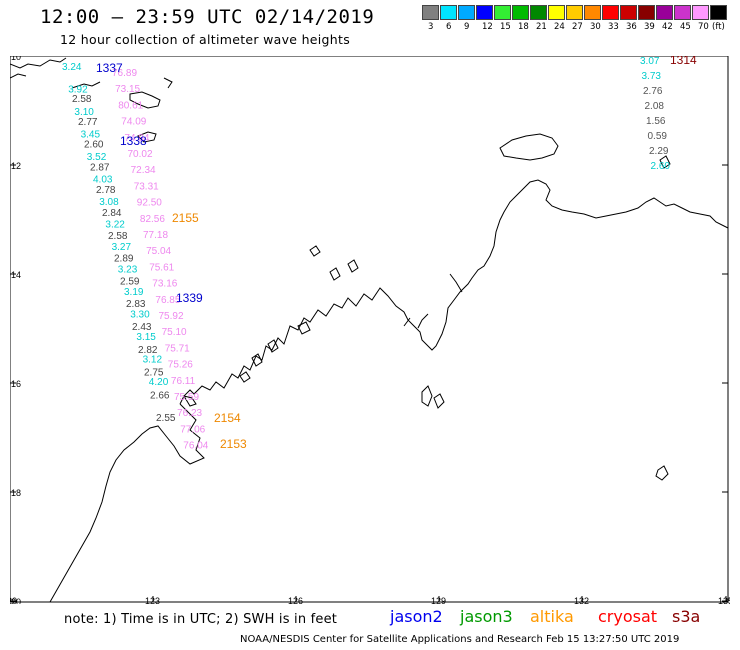 The image size is (740, 650). What do you see at coordinates (15, 600) in the screenshot?
I see `latitude-label: -20` at bounding box center [15, 600].